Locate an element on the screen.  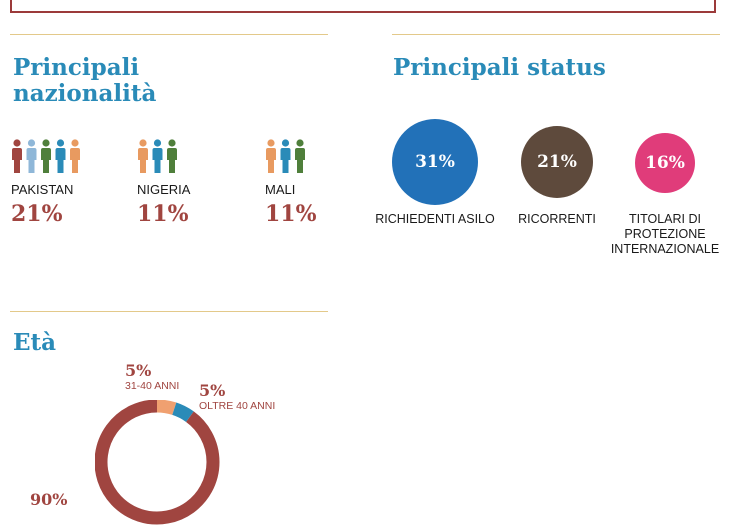
country-label: MALI is located at coordinates (280, 189).